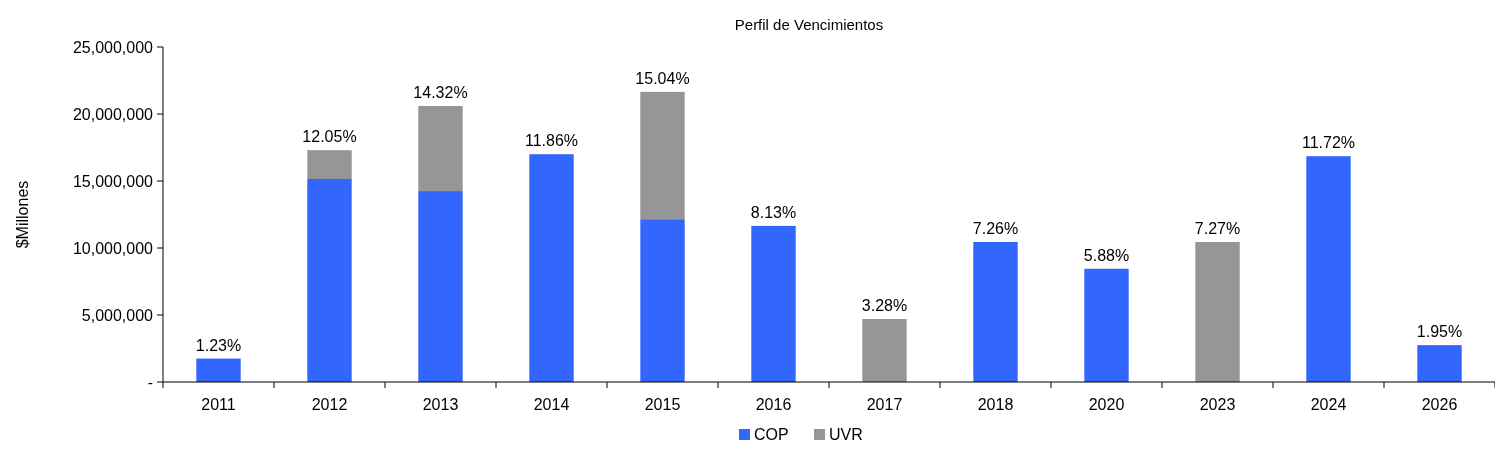  What do you see at coordinates (329, 137) in the screenshot?
I see `annotation: 12.05%` at bounding box center [329, 137].